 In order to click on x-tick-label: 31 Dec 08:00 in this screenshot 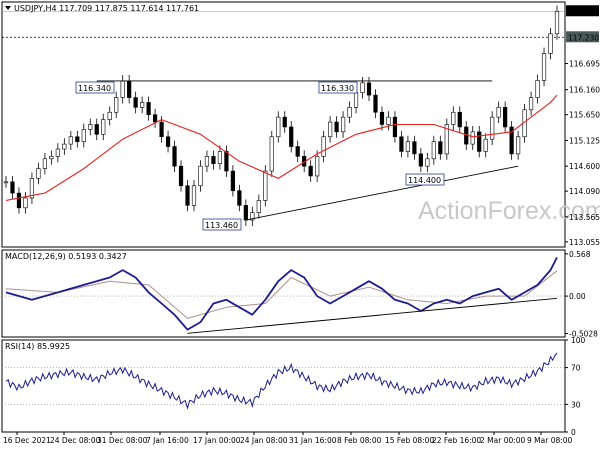, I will do `click(122, 440)`.